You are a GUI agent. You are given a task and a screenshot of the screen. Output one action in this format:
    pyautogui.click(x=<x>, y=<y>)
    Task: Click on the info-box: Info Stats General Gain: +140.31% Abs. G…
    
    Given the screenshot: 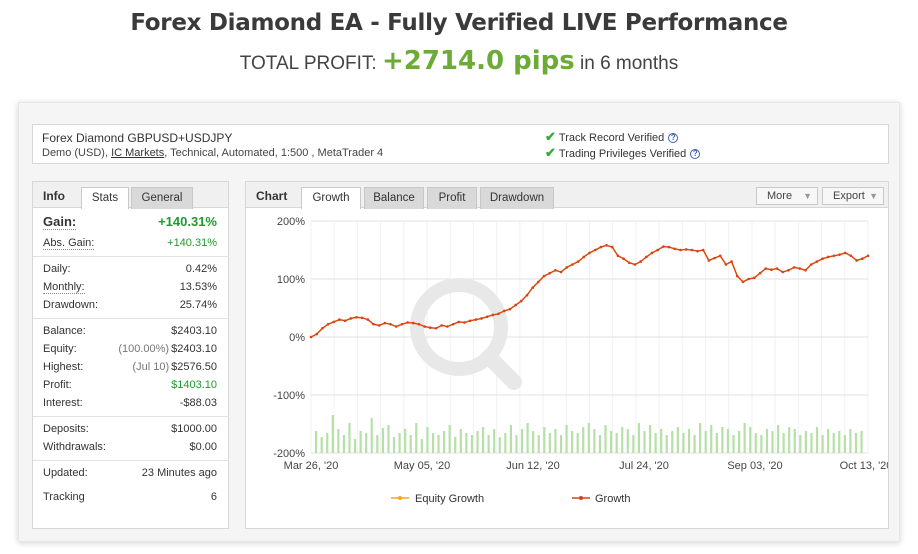 What is the action you would take?
    pyautogui.click(x=130, y=355)
    